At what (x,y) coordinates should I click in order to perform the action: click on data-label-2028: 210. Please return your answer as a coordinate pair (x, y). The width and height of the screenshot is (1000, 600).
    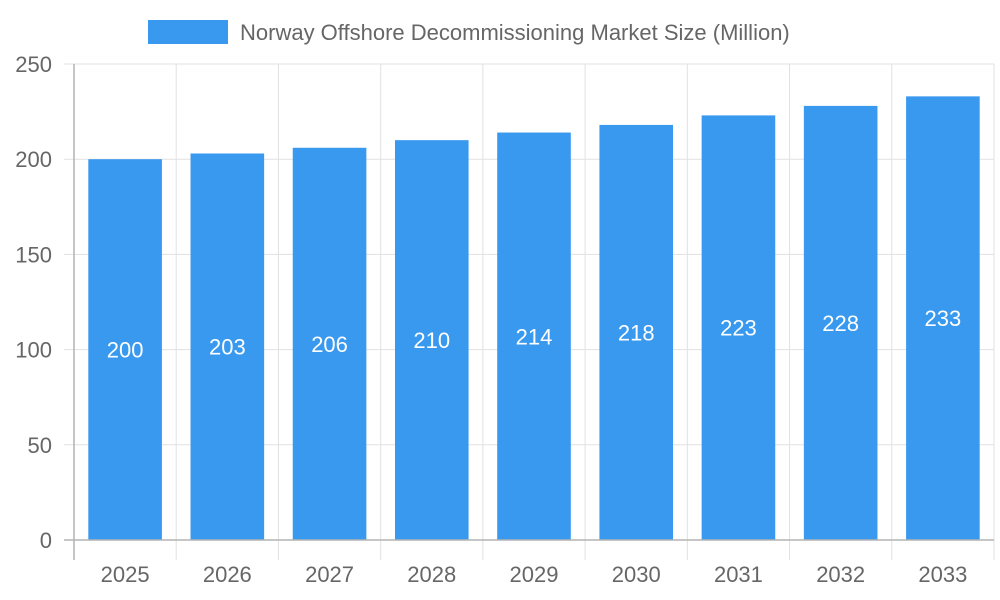
    Looking at the image, I should click on (431, 340).